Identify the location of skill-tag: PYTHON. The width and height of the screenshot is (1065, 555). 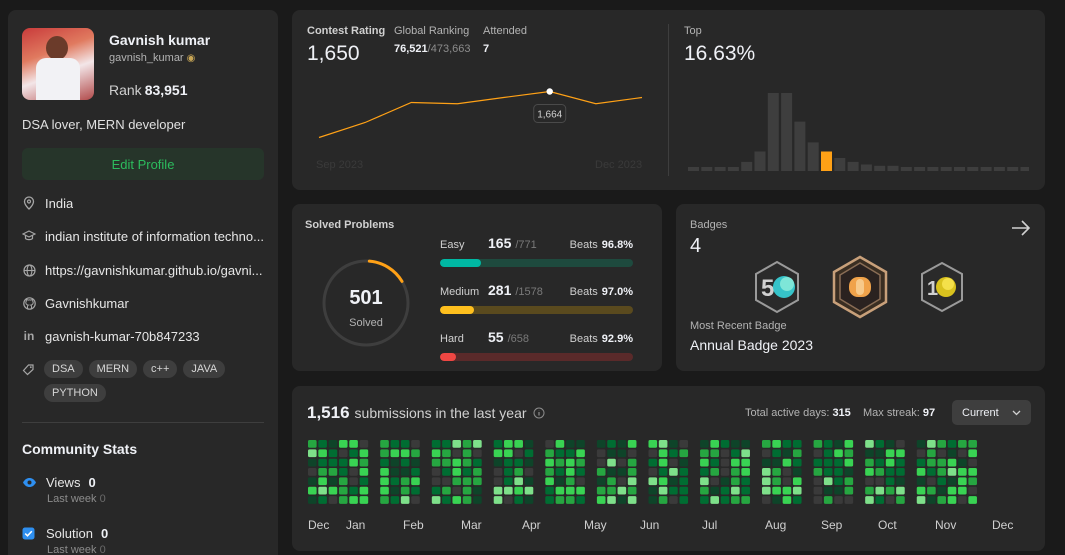
(75, 393).